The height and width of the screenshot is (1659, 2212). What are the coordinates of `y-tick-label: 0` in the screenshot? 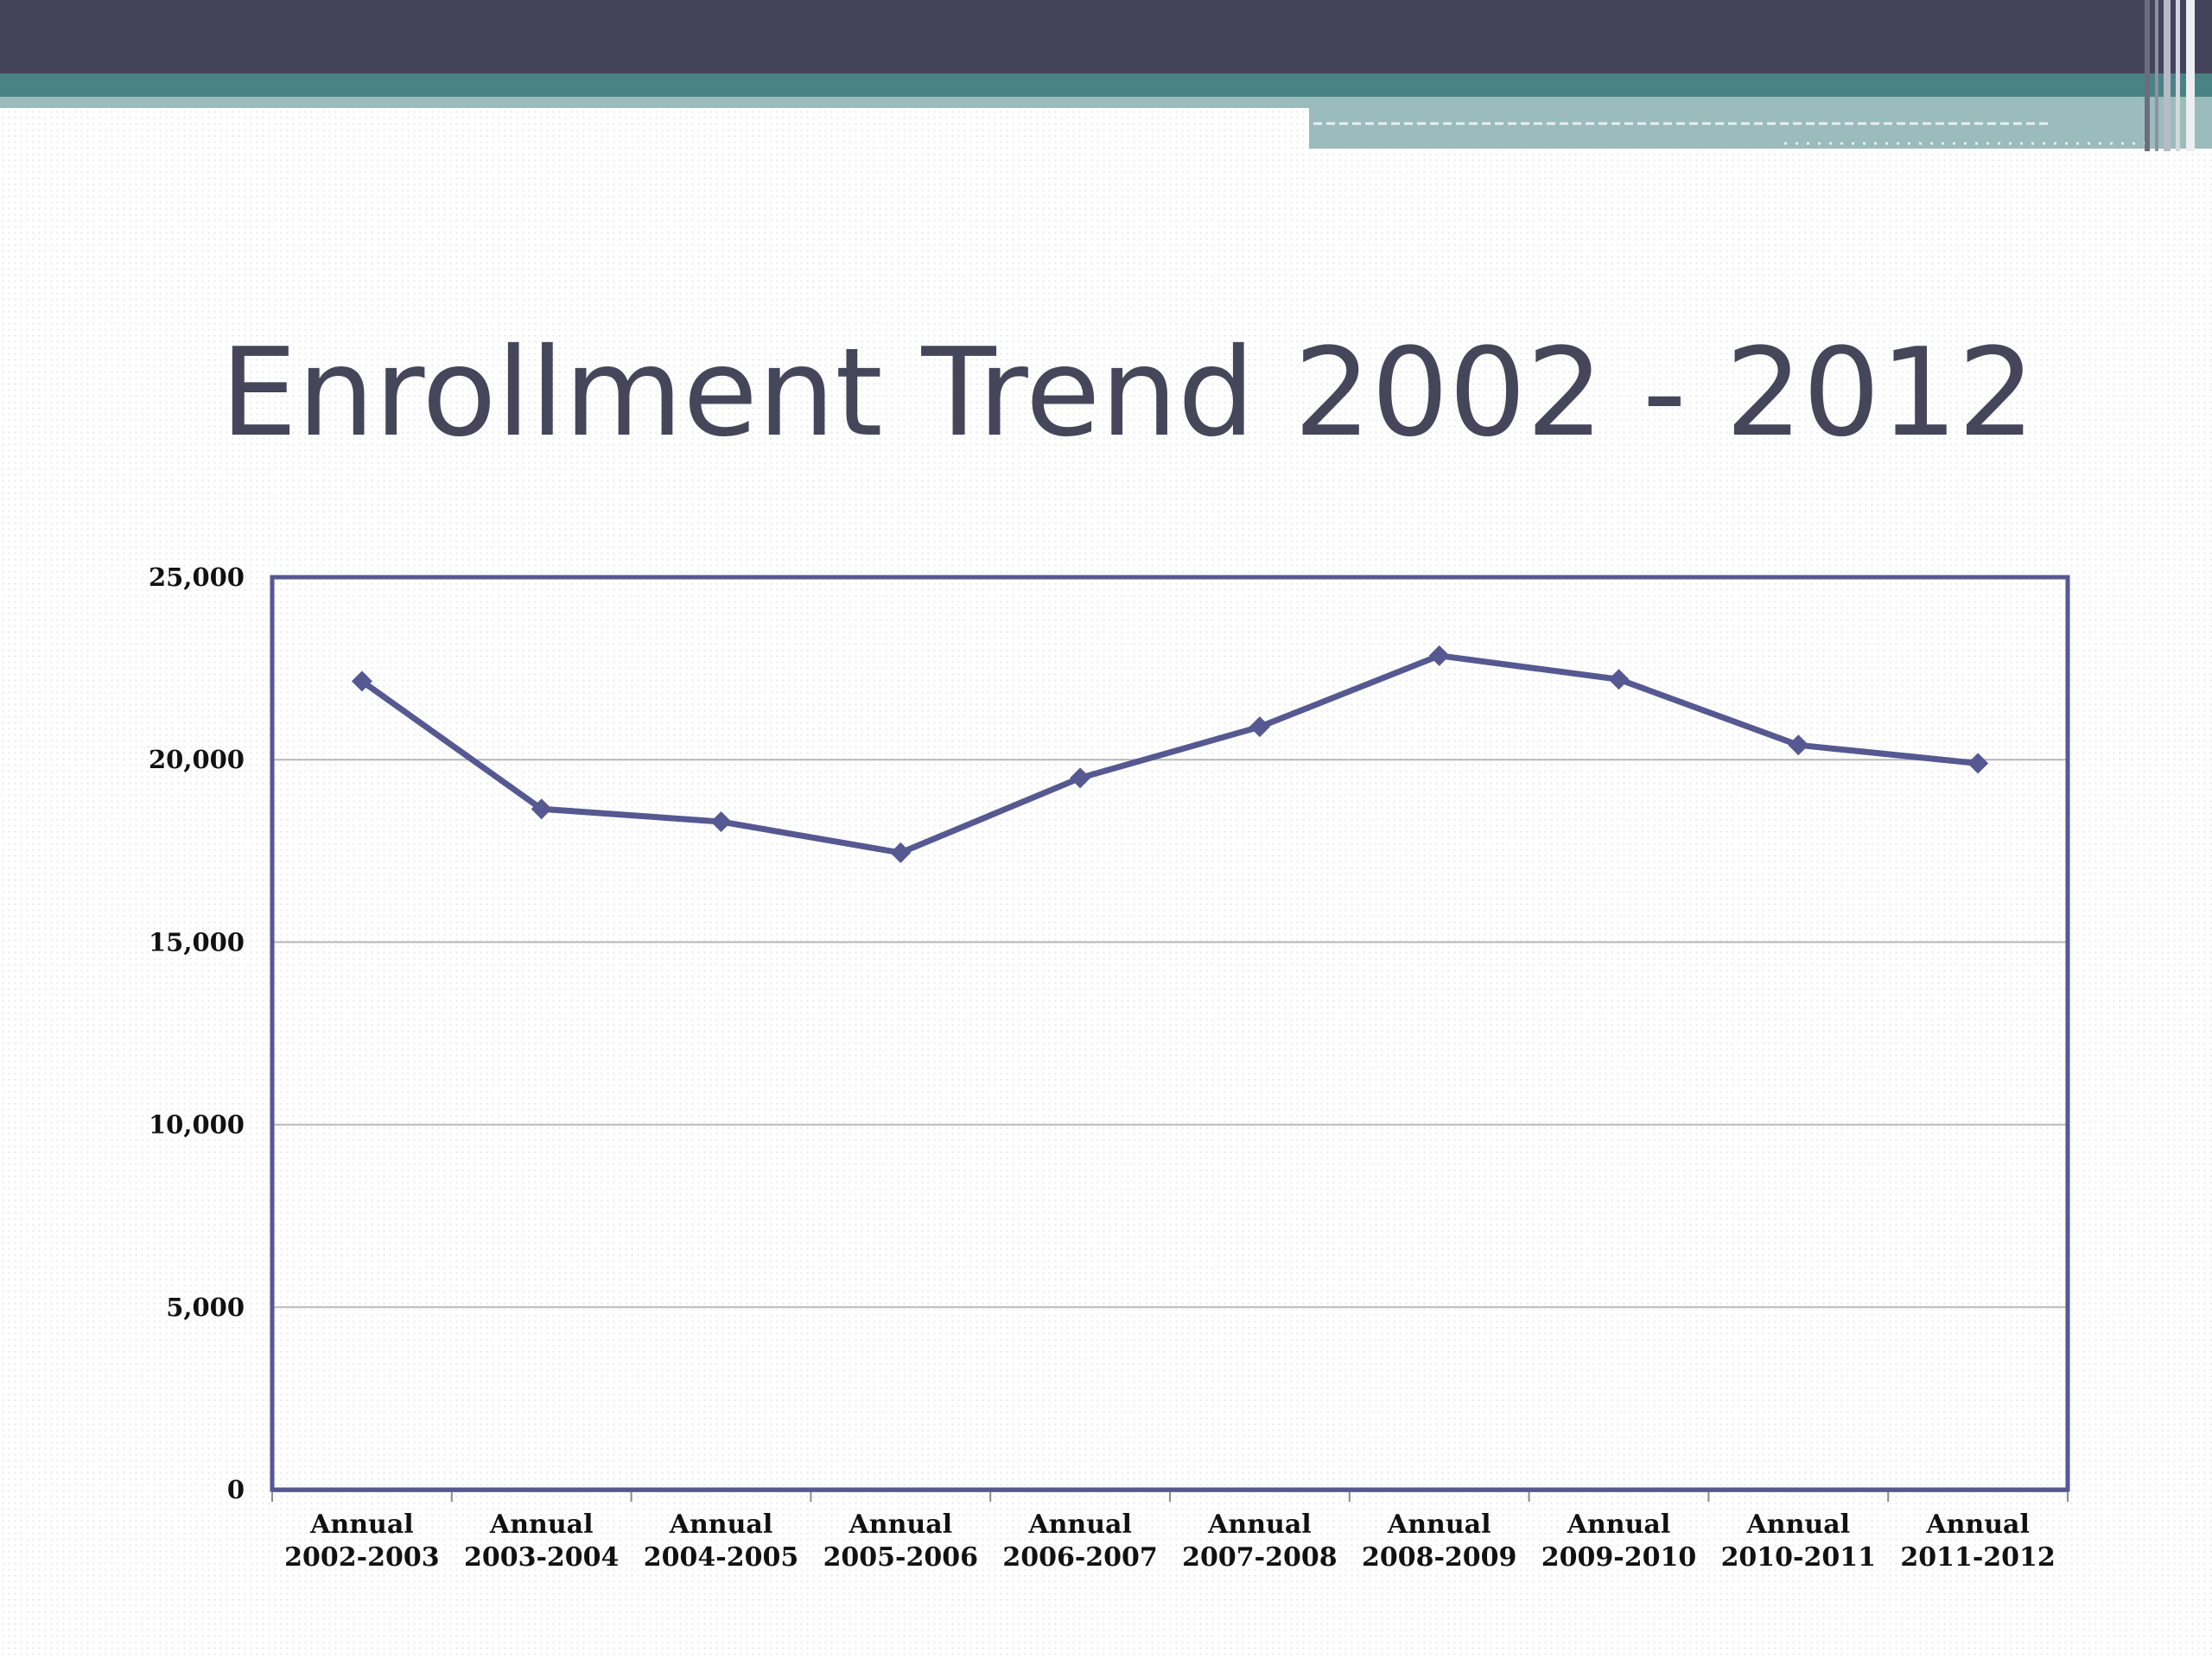 It's located at (236, 1489).